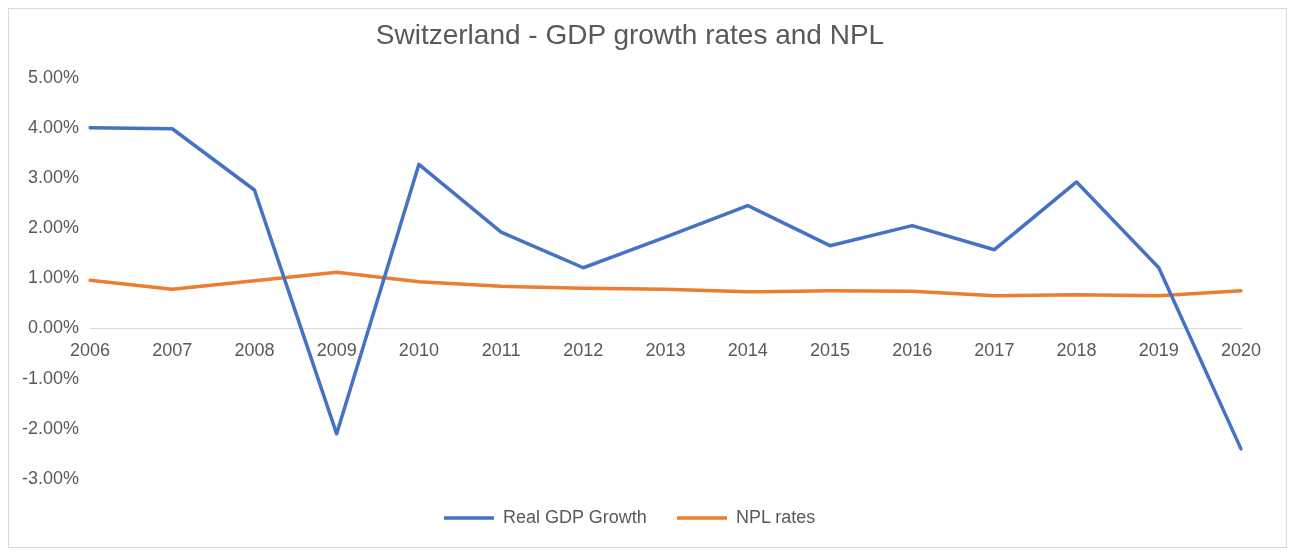 The width and height of the screenshot is (1295, 556). I want to click on x-tick-label: 2007, so click(172, 350).